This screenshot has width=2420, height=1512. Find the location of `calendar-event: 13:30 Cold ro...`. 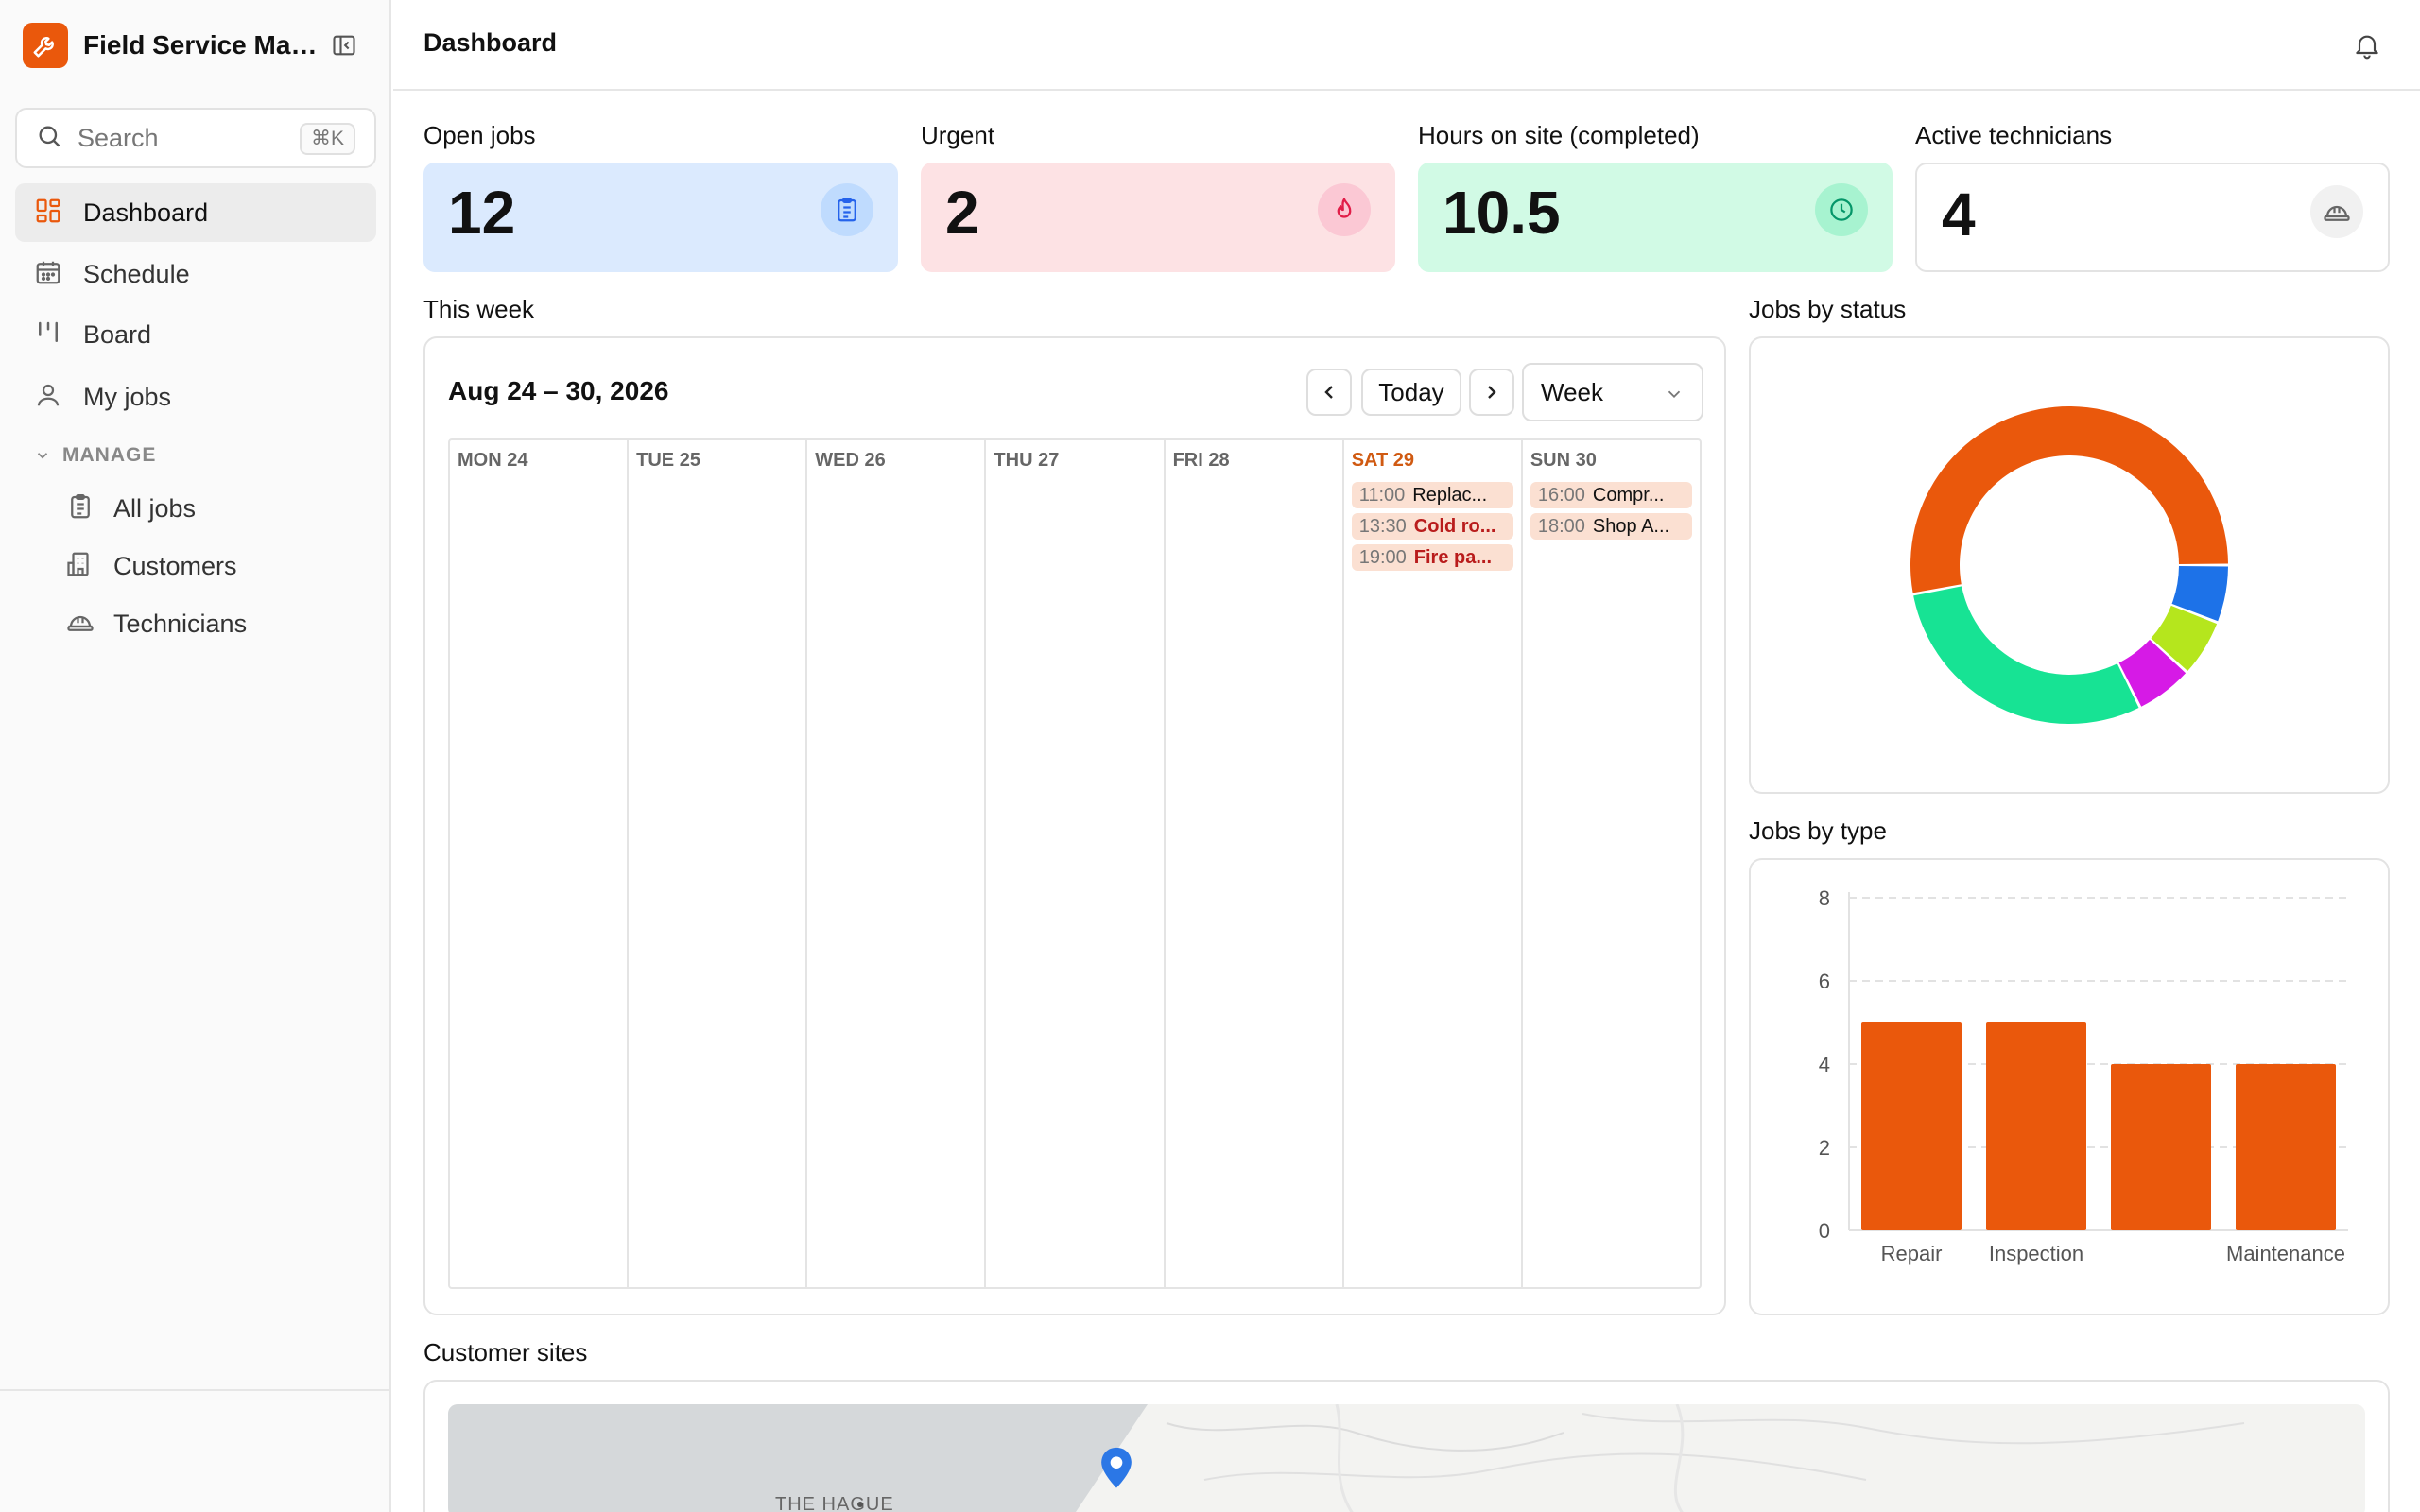

calendar-event: 13:30 Cold ro... is located at coordinates (1432, 526).